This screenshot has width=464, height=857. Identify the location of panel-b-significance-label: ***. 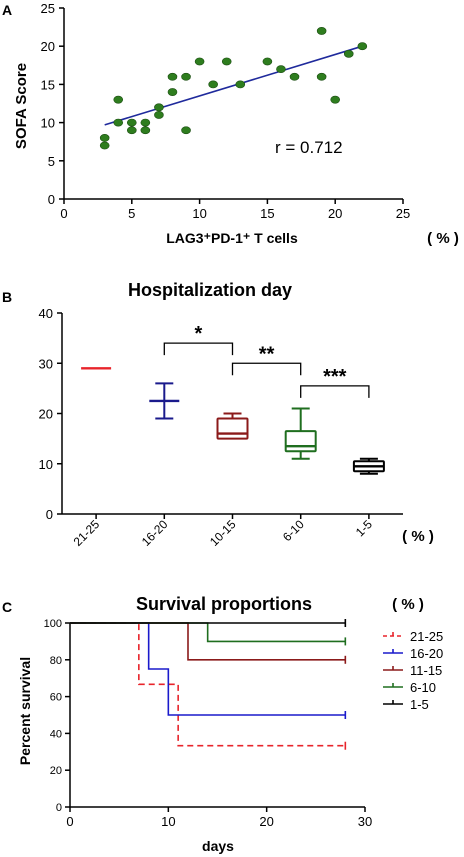
(335, 377).